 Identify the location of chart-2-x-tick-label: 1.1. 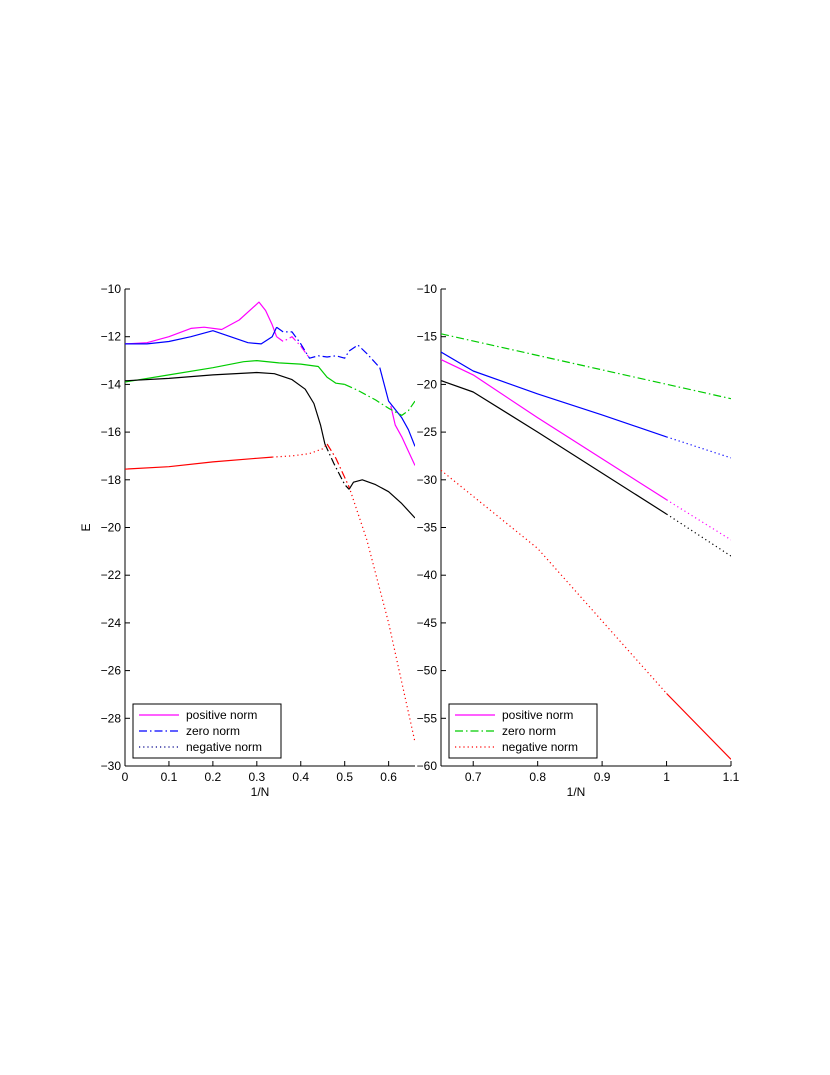
(731, 777).